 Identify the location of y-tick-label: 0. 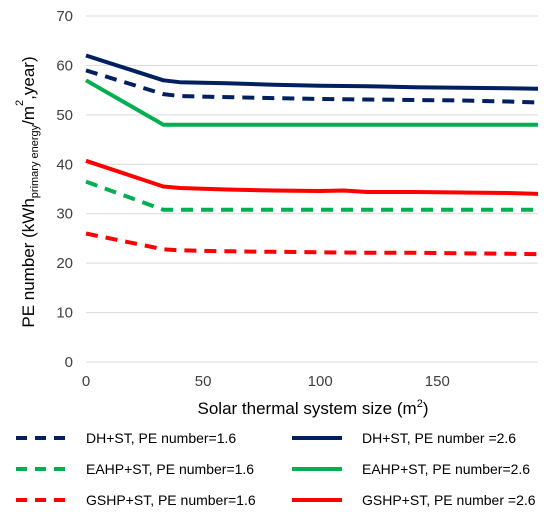
(69, 362).